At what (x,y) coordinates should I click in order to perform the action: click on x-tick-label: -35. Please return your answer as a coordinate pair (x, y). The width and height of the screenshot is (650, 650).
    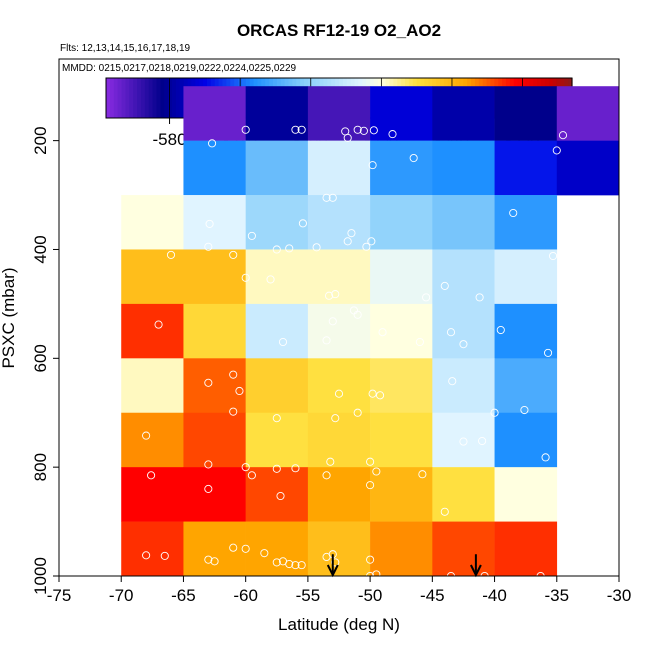
    Looking at the image, I should click on (556, 595).